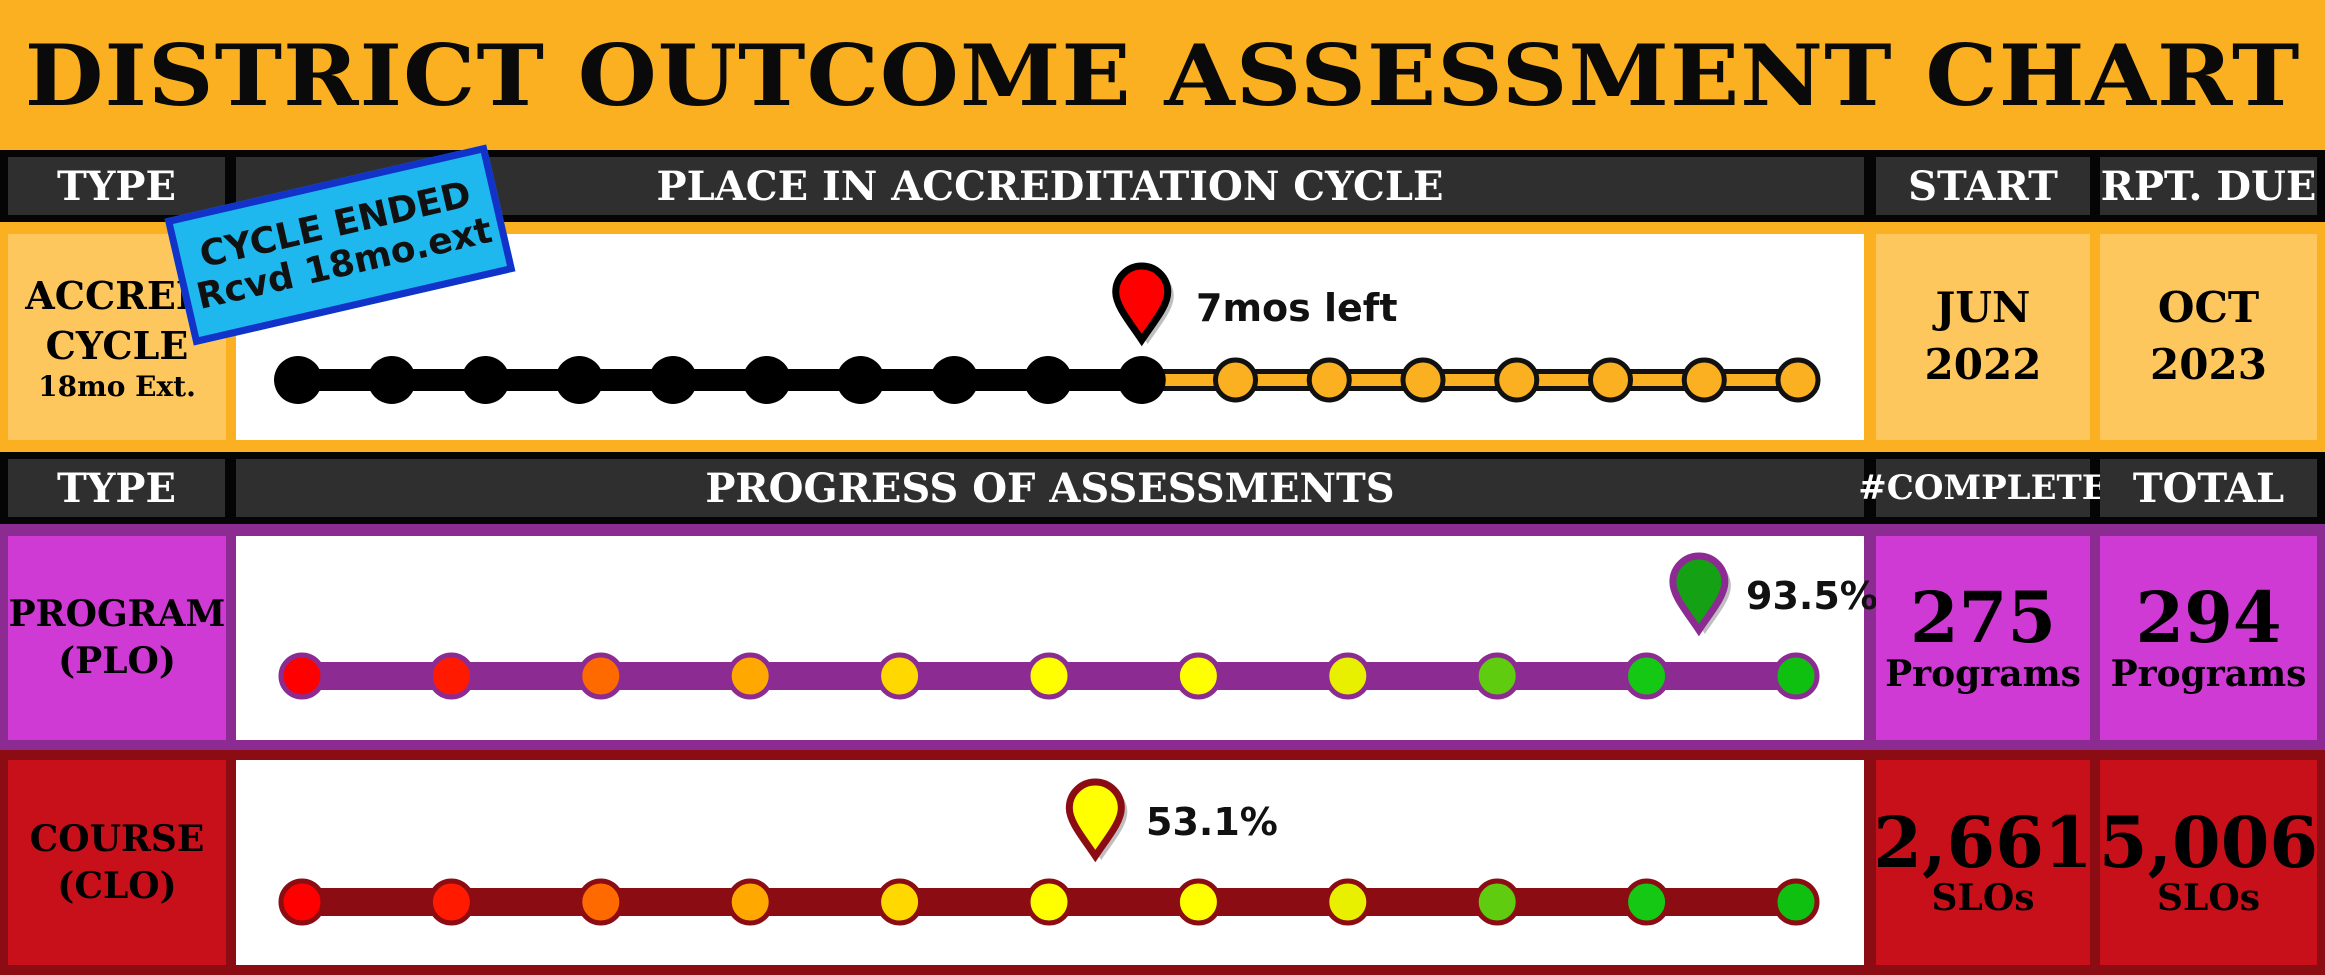  What do you see at coordinates (117, 638) in the screenshot?
I see `program-type-cell: PROGRAM (PLO)` at bounding box center [117, 638].